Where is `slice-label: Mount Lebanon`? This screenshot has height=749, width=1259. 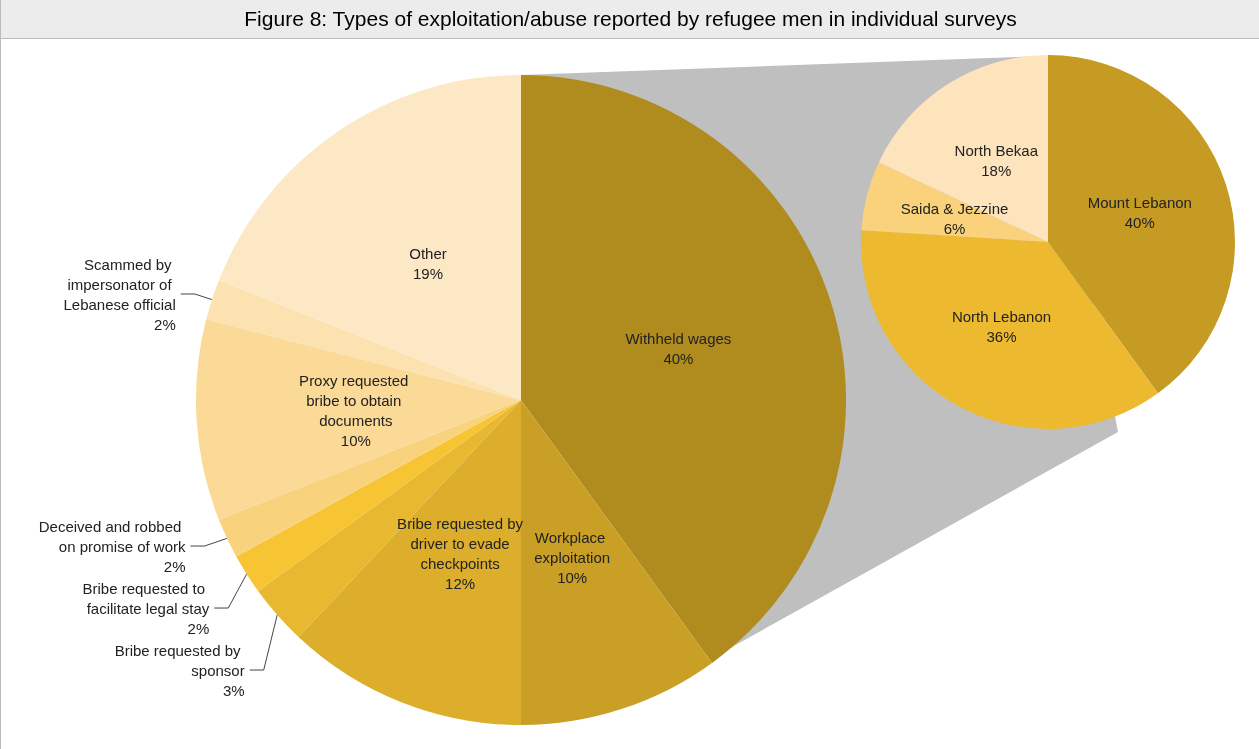 slice-label: Mount Lebanon is located at coordinates (1139, 202).